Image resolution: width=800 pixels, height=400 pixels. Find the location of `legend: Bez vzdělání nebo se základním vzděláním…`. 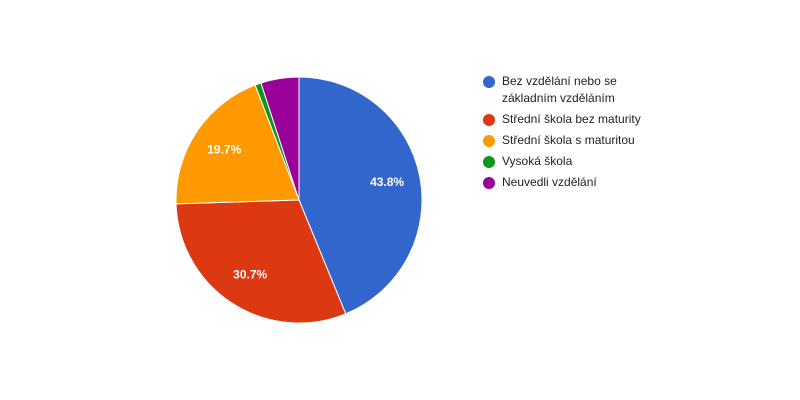

legend: Bez vzdělání nebo se základním vzděláním… is located at coordinates (568, 134).